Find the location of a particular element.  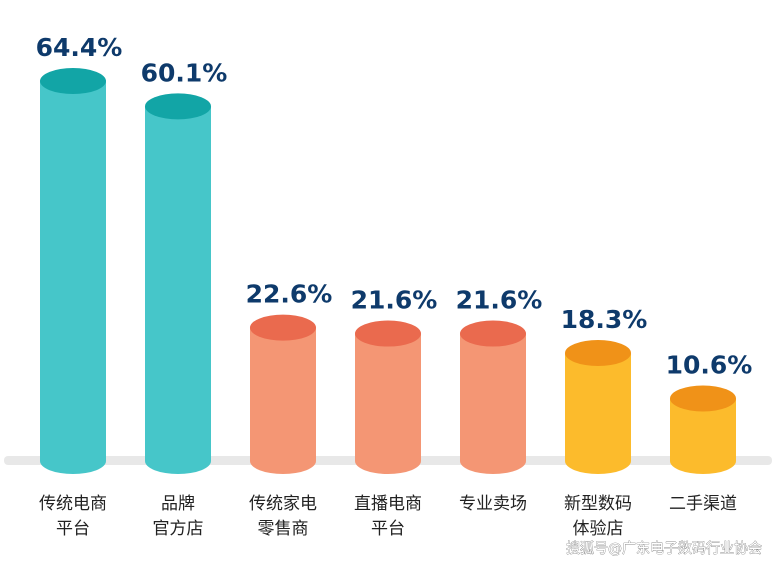

category-label: 零售商 is located at coordinates (283, 529).